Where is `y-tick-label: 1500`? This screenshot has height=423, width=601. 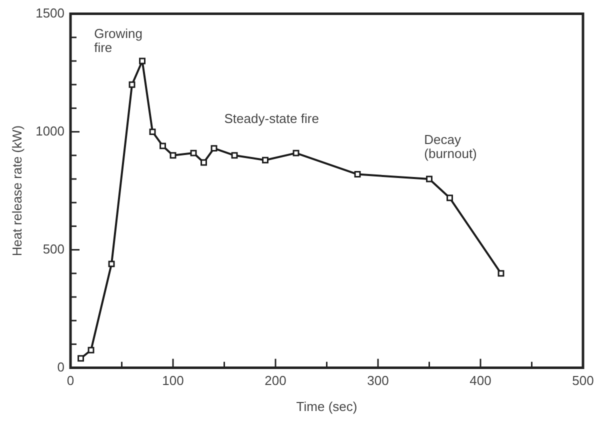
y-tick-label: 1500 is located at coordinates (50, 12).